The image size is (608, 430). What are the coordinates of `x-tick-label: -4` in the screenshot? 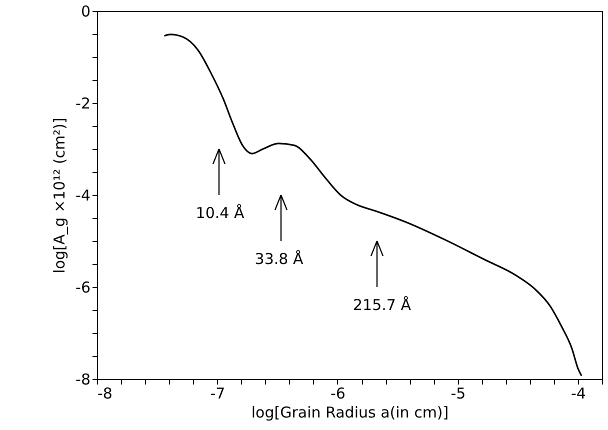 It's located at (578, 393).